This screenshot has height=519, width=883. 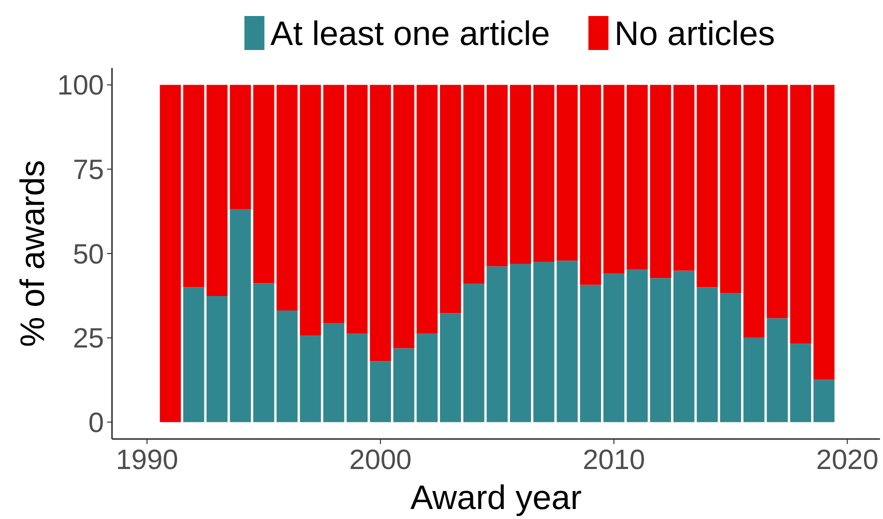 What do you see at coordinates (847, 459) in the screenshot?
I see `x-tick-label: 2020` at bounding box center [847, 459].